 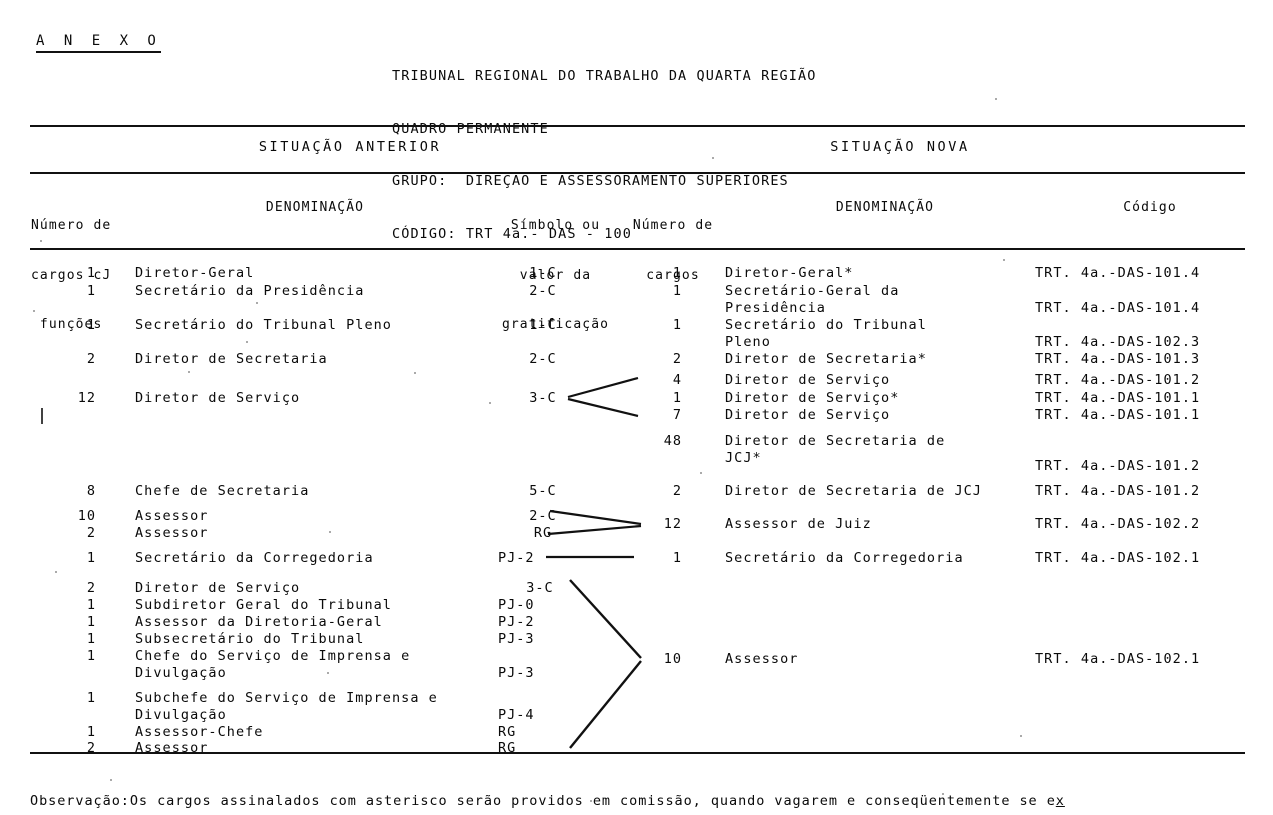 What do you see at coordinates (673, 225) in the screenshot?
I see `colhead-new-count-line1: Número de` at bounding box center [673, 225].